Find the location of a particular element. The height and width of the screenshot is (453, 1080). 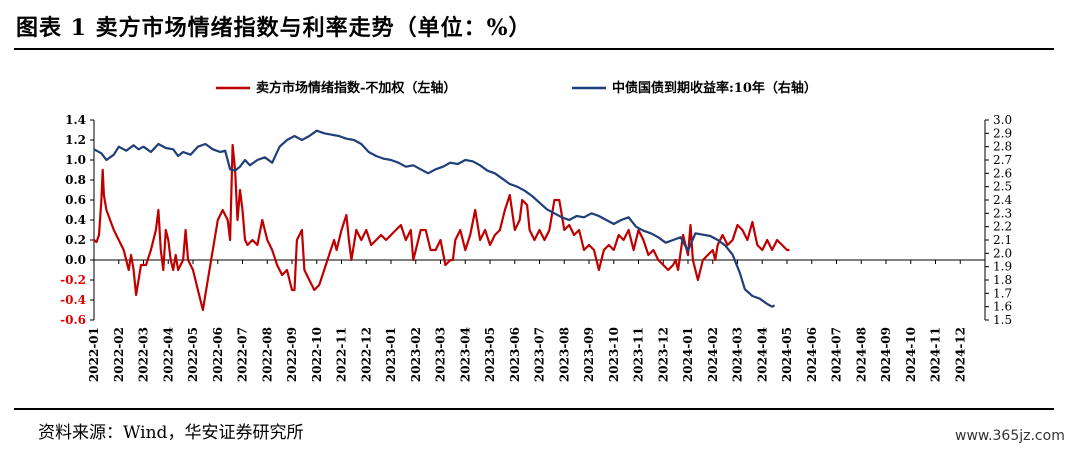

x-tick-label: 2022-01 is located at coordinates (94, 354).